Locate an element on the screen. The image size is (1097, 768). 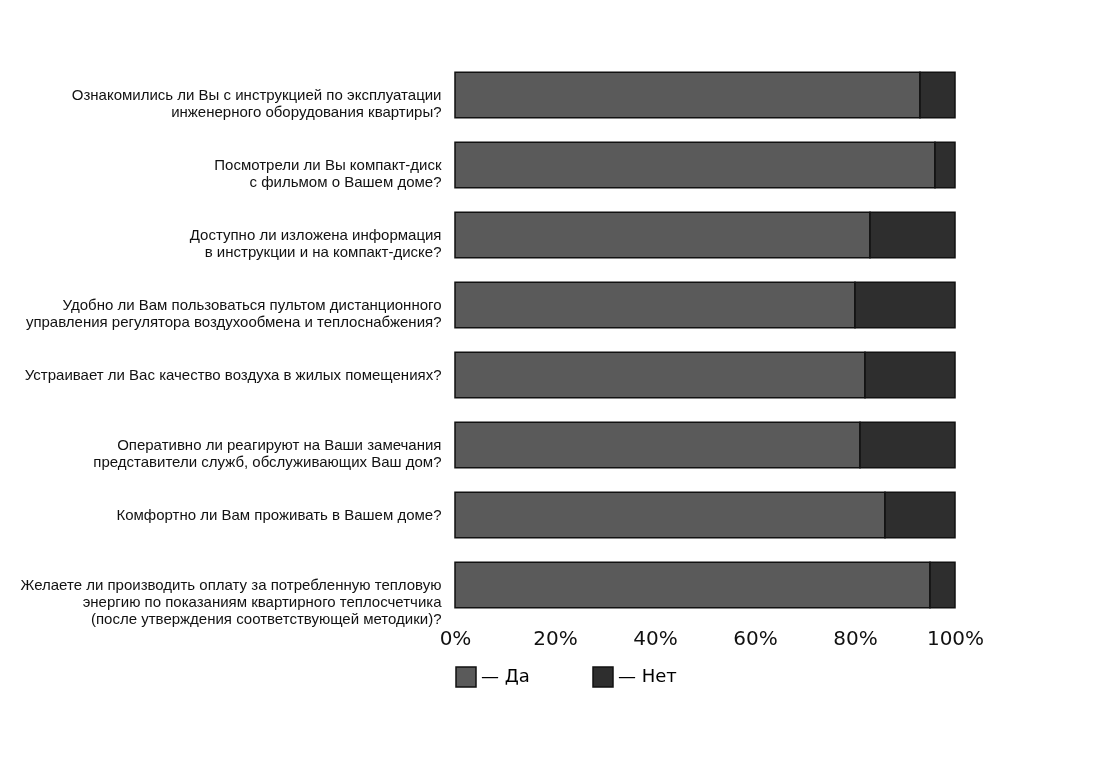
legend-label: — Да is located at coordinates (505, 675).